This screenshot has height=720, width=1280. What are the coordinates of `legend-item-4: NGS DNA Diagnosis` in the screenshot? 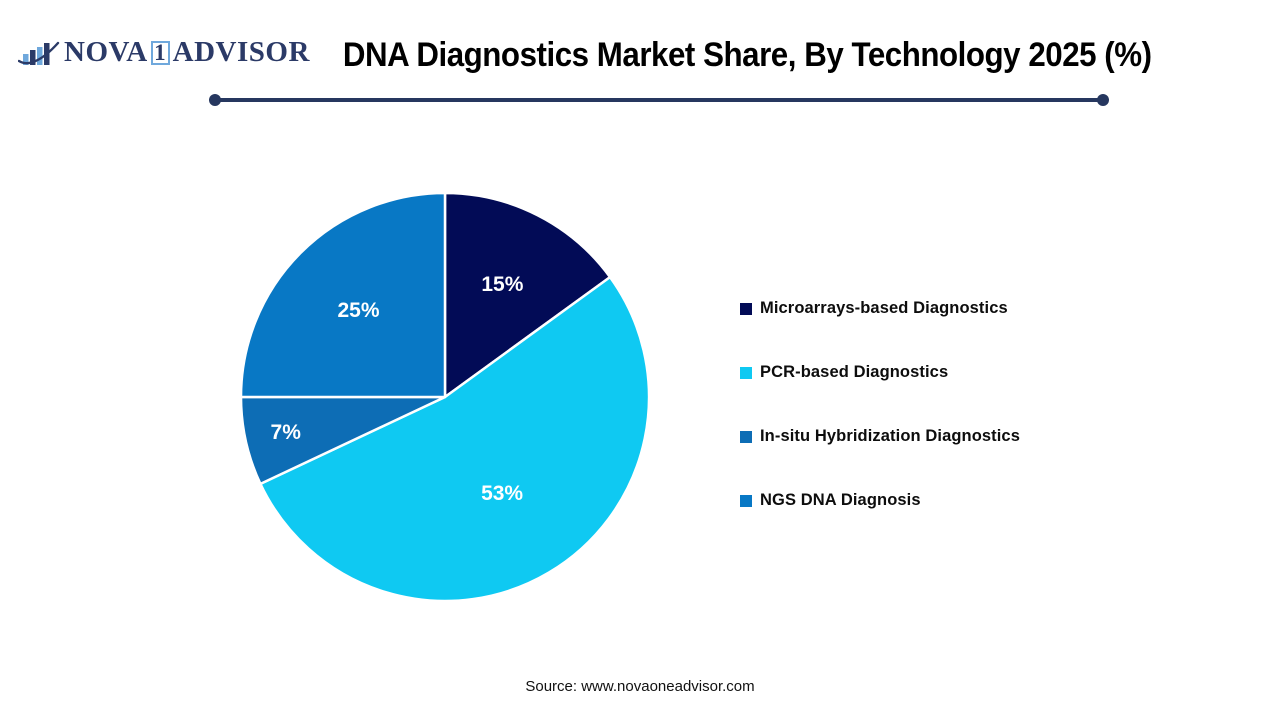 It's located at (880, 500).